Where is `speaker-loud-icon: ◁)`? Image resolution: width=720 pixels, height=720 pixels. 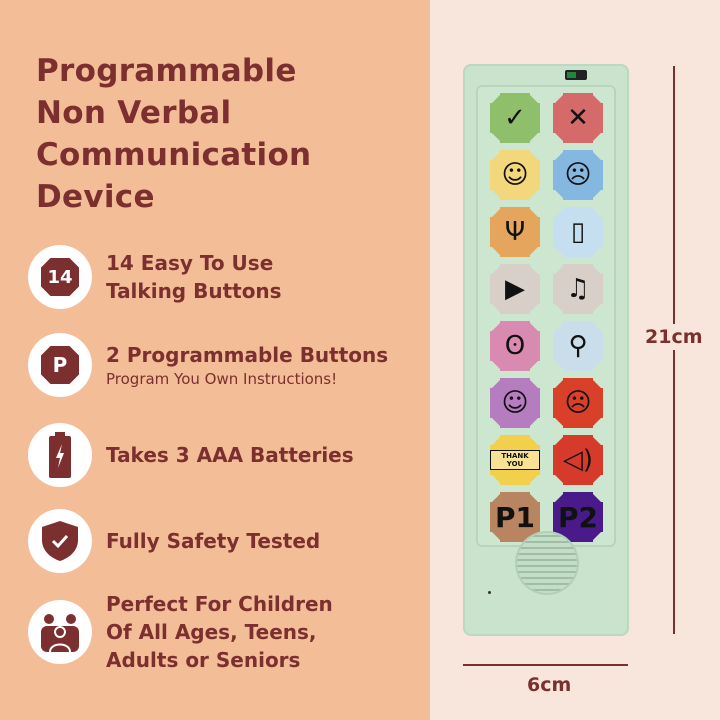 speaker-loud-icon: ◁) is located at coordinates (578, 460).